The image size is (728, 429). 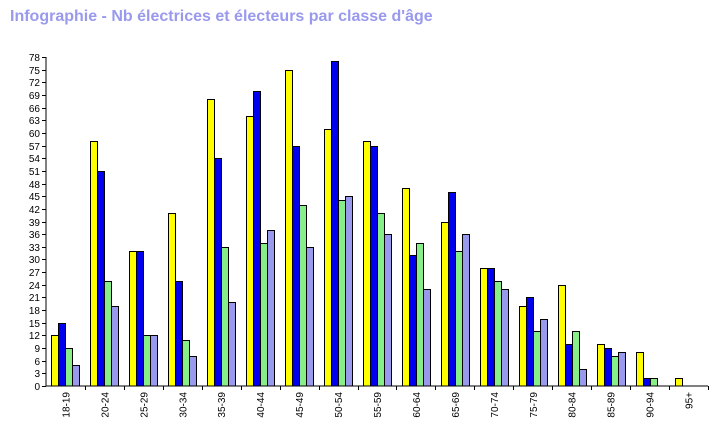 I want to click on x-tick-label: 40-44, so click(x=261, y=405).